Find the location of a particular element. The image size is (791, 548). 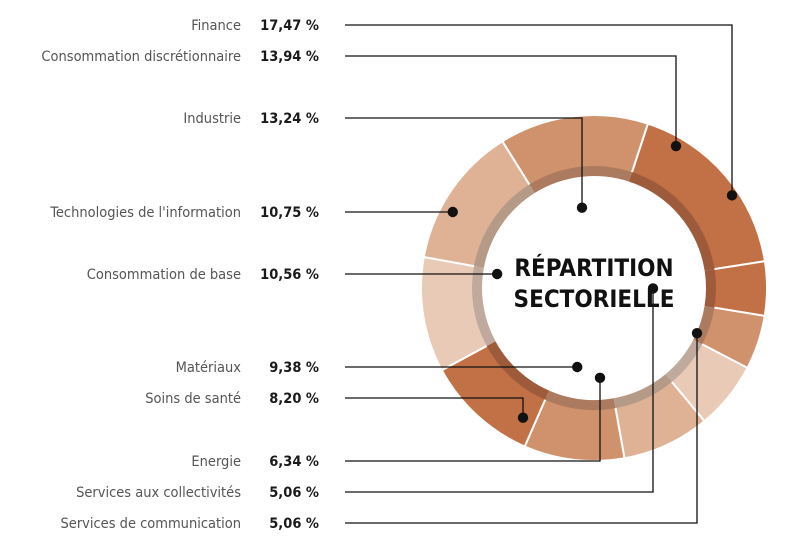

data-label-6: 9,38 % is located at coordinates (294, 368).